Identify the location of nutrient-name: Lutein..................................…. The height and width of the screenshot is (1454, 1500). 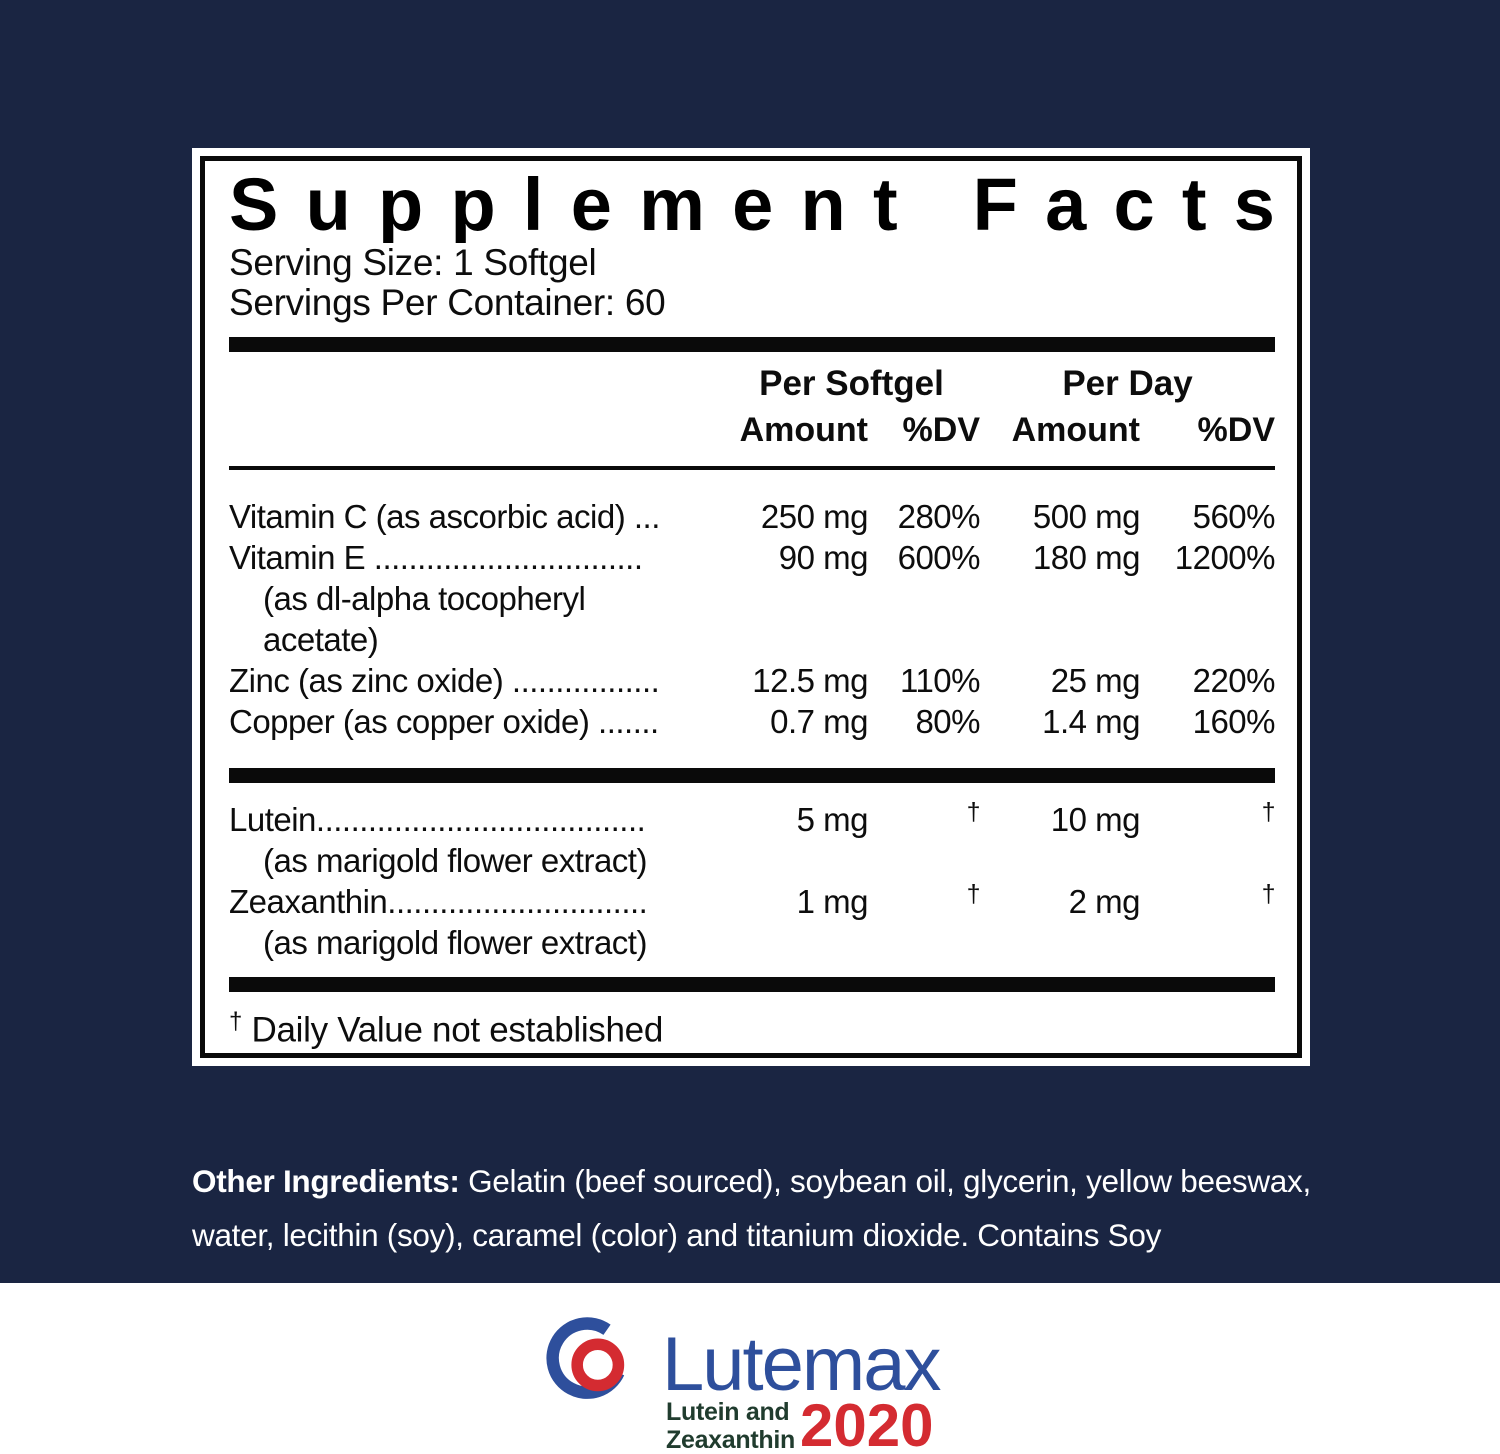
(437, 819).